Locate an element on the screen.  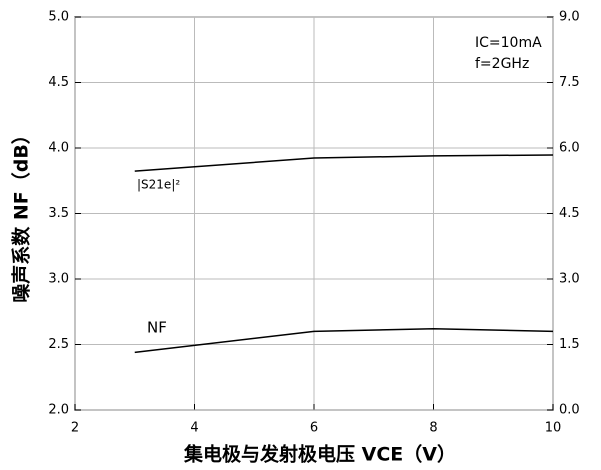
series-label: NF is located at coordinates (157, 328).